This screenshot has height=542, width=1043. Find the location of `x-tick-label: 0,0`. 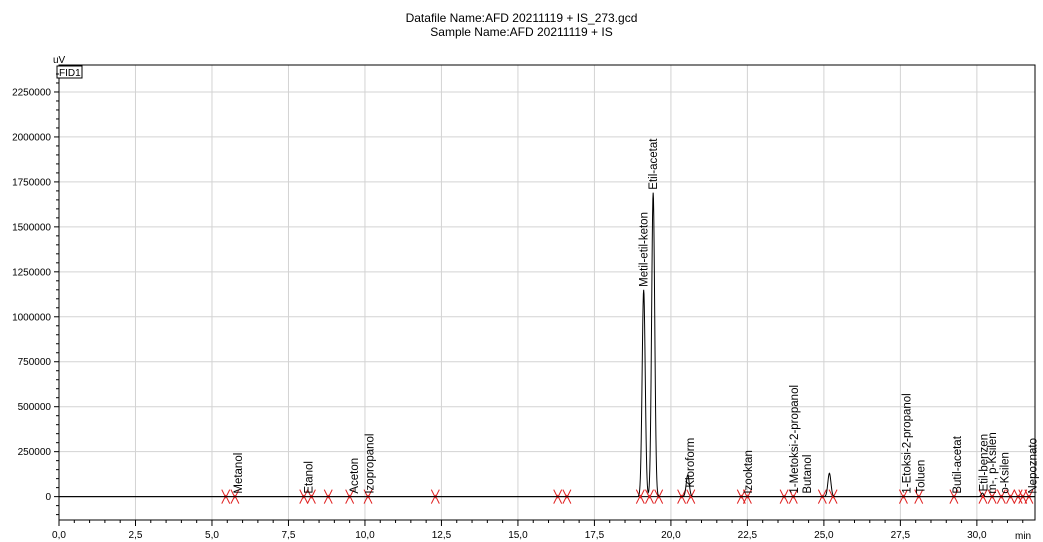

x-tick-label: 0,0 is located at coordinates (59, 535).